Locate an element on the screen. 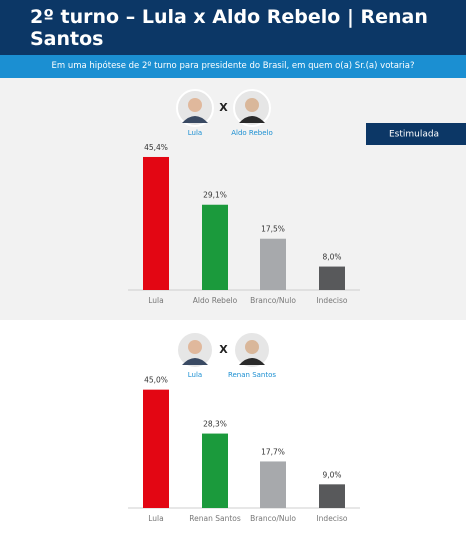 The width and height of the screenshot is (466, 533). value-label: 8,0% is located at coordinates (331, 257).